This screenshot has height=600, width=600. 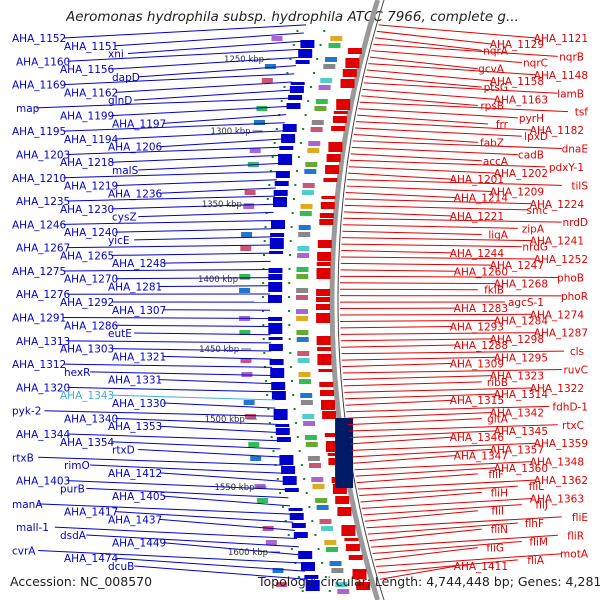 What do you see at coordinates (535, 64) in the screenshot?
I see `gene-label: nqrC` at bounding box center [535, 64].